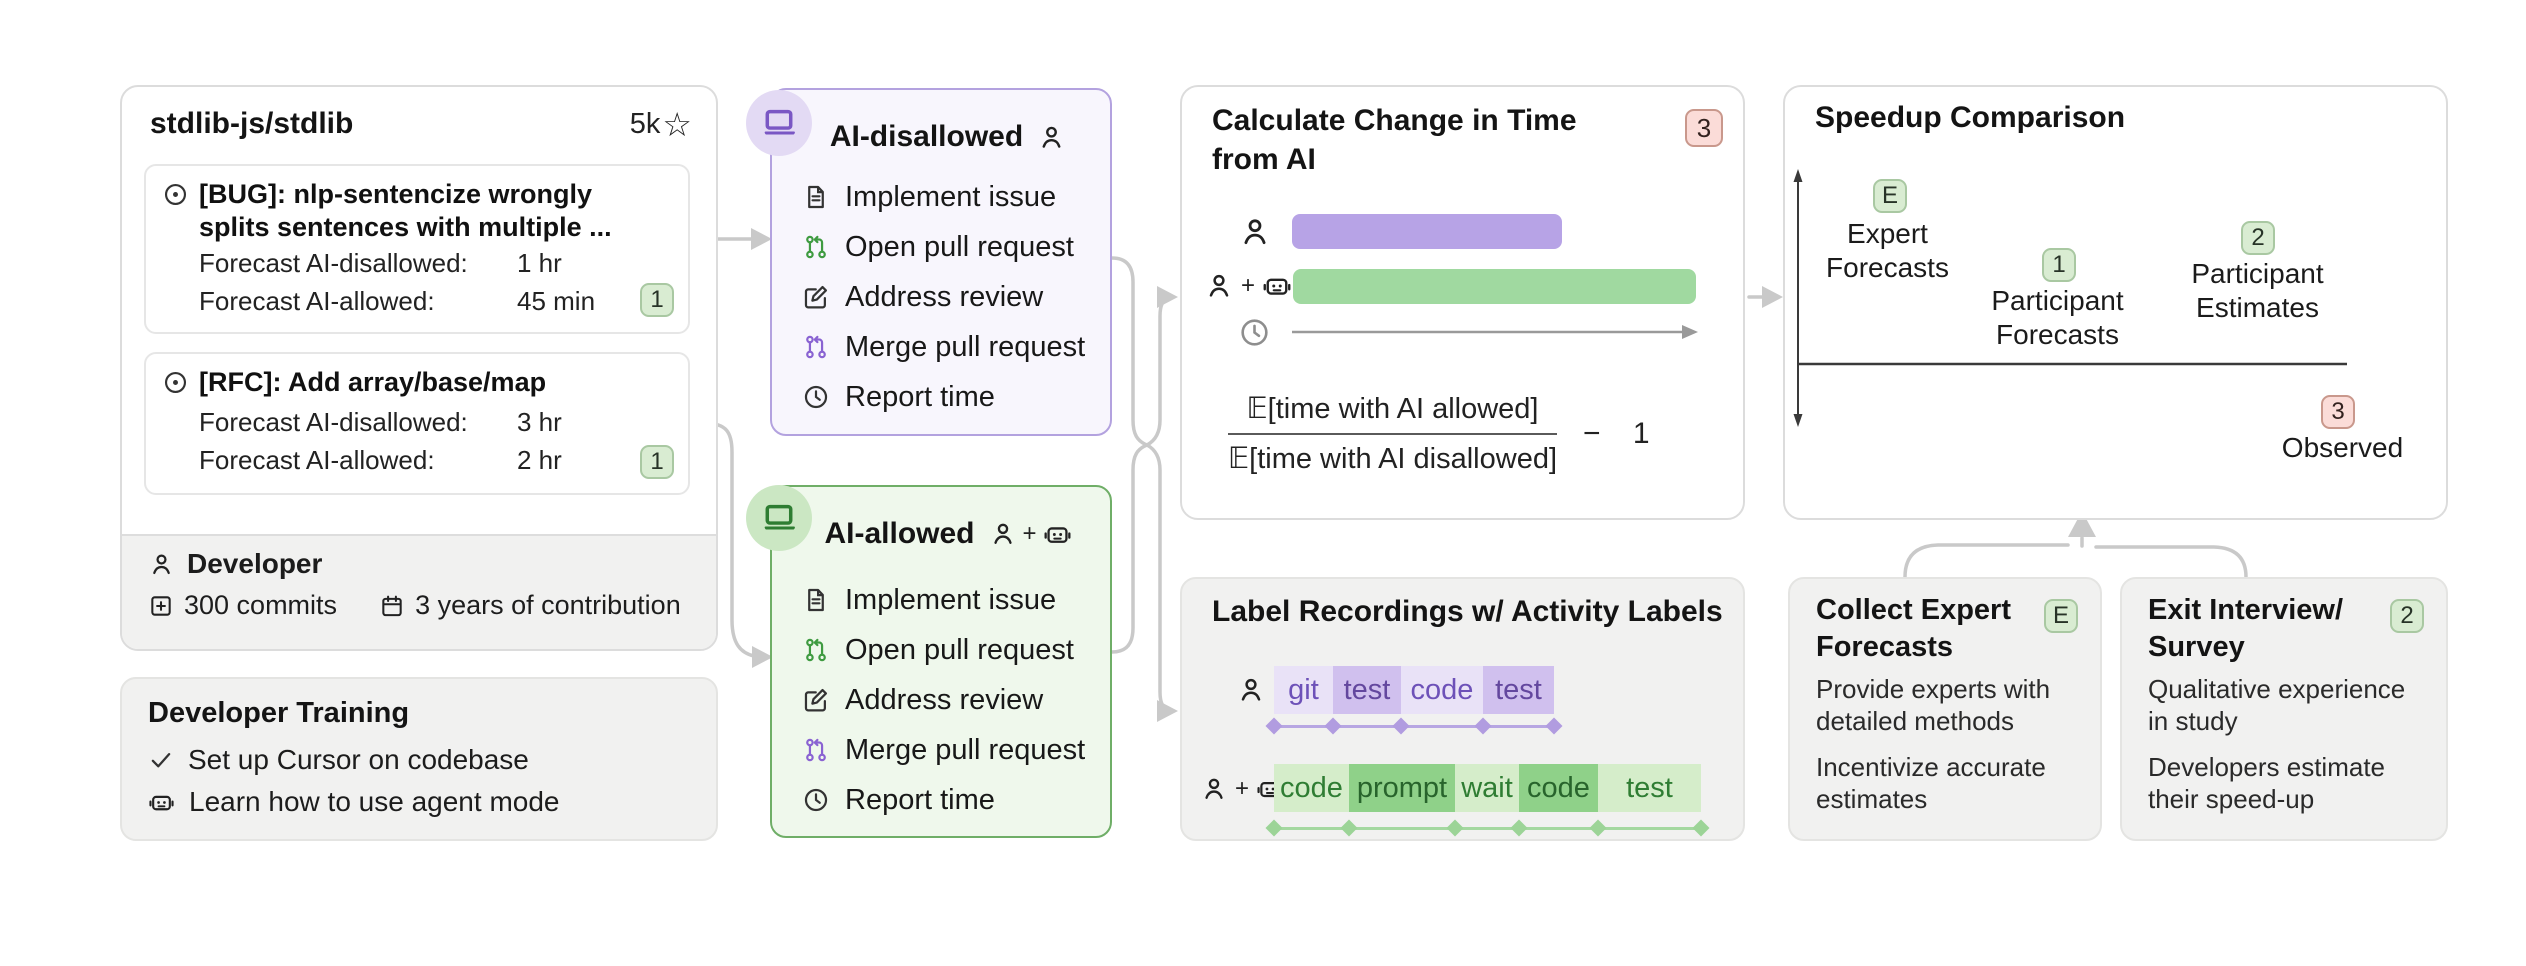  What do you see at coordinates (1393, 413) in the screenshot?
I see `formula-numerator: 𝔼[time with AI allowed]` at bounding box center [1393, 413].